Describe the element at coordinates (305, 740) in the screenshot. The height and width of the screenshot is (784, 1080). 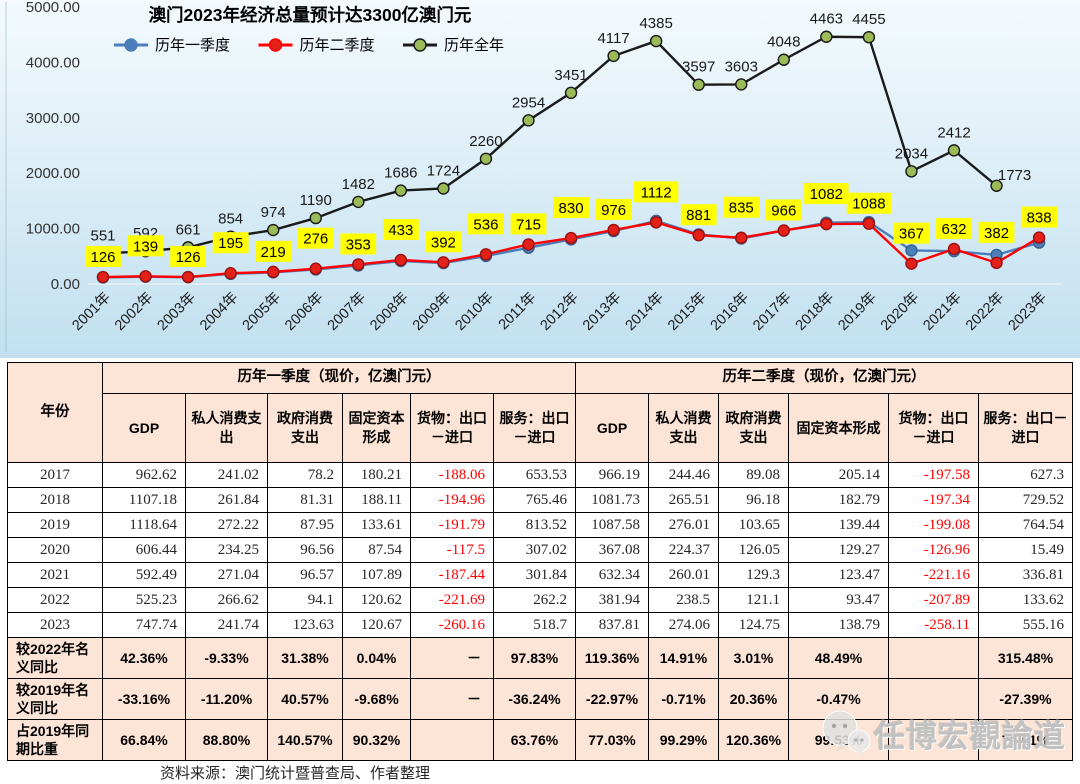
I see `summary-value-cell: 140.57%` at that location.